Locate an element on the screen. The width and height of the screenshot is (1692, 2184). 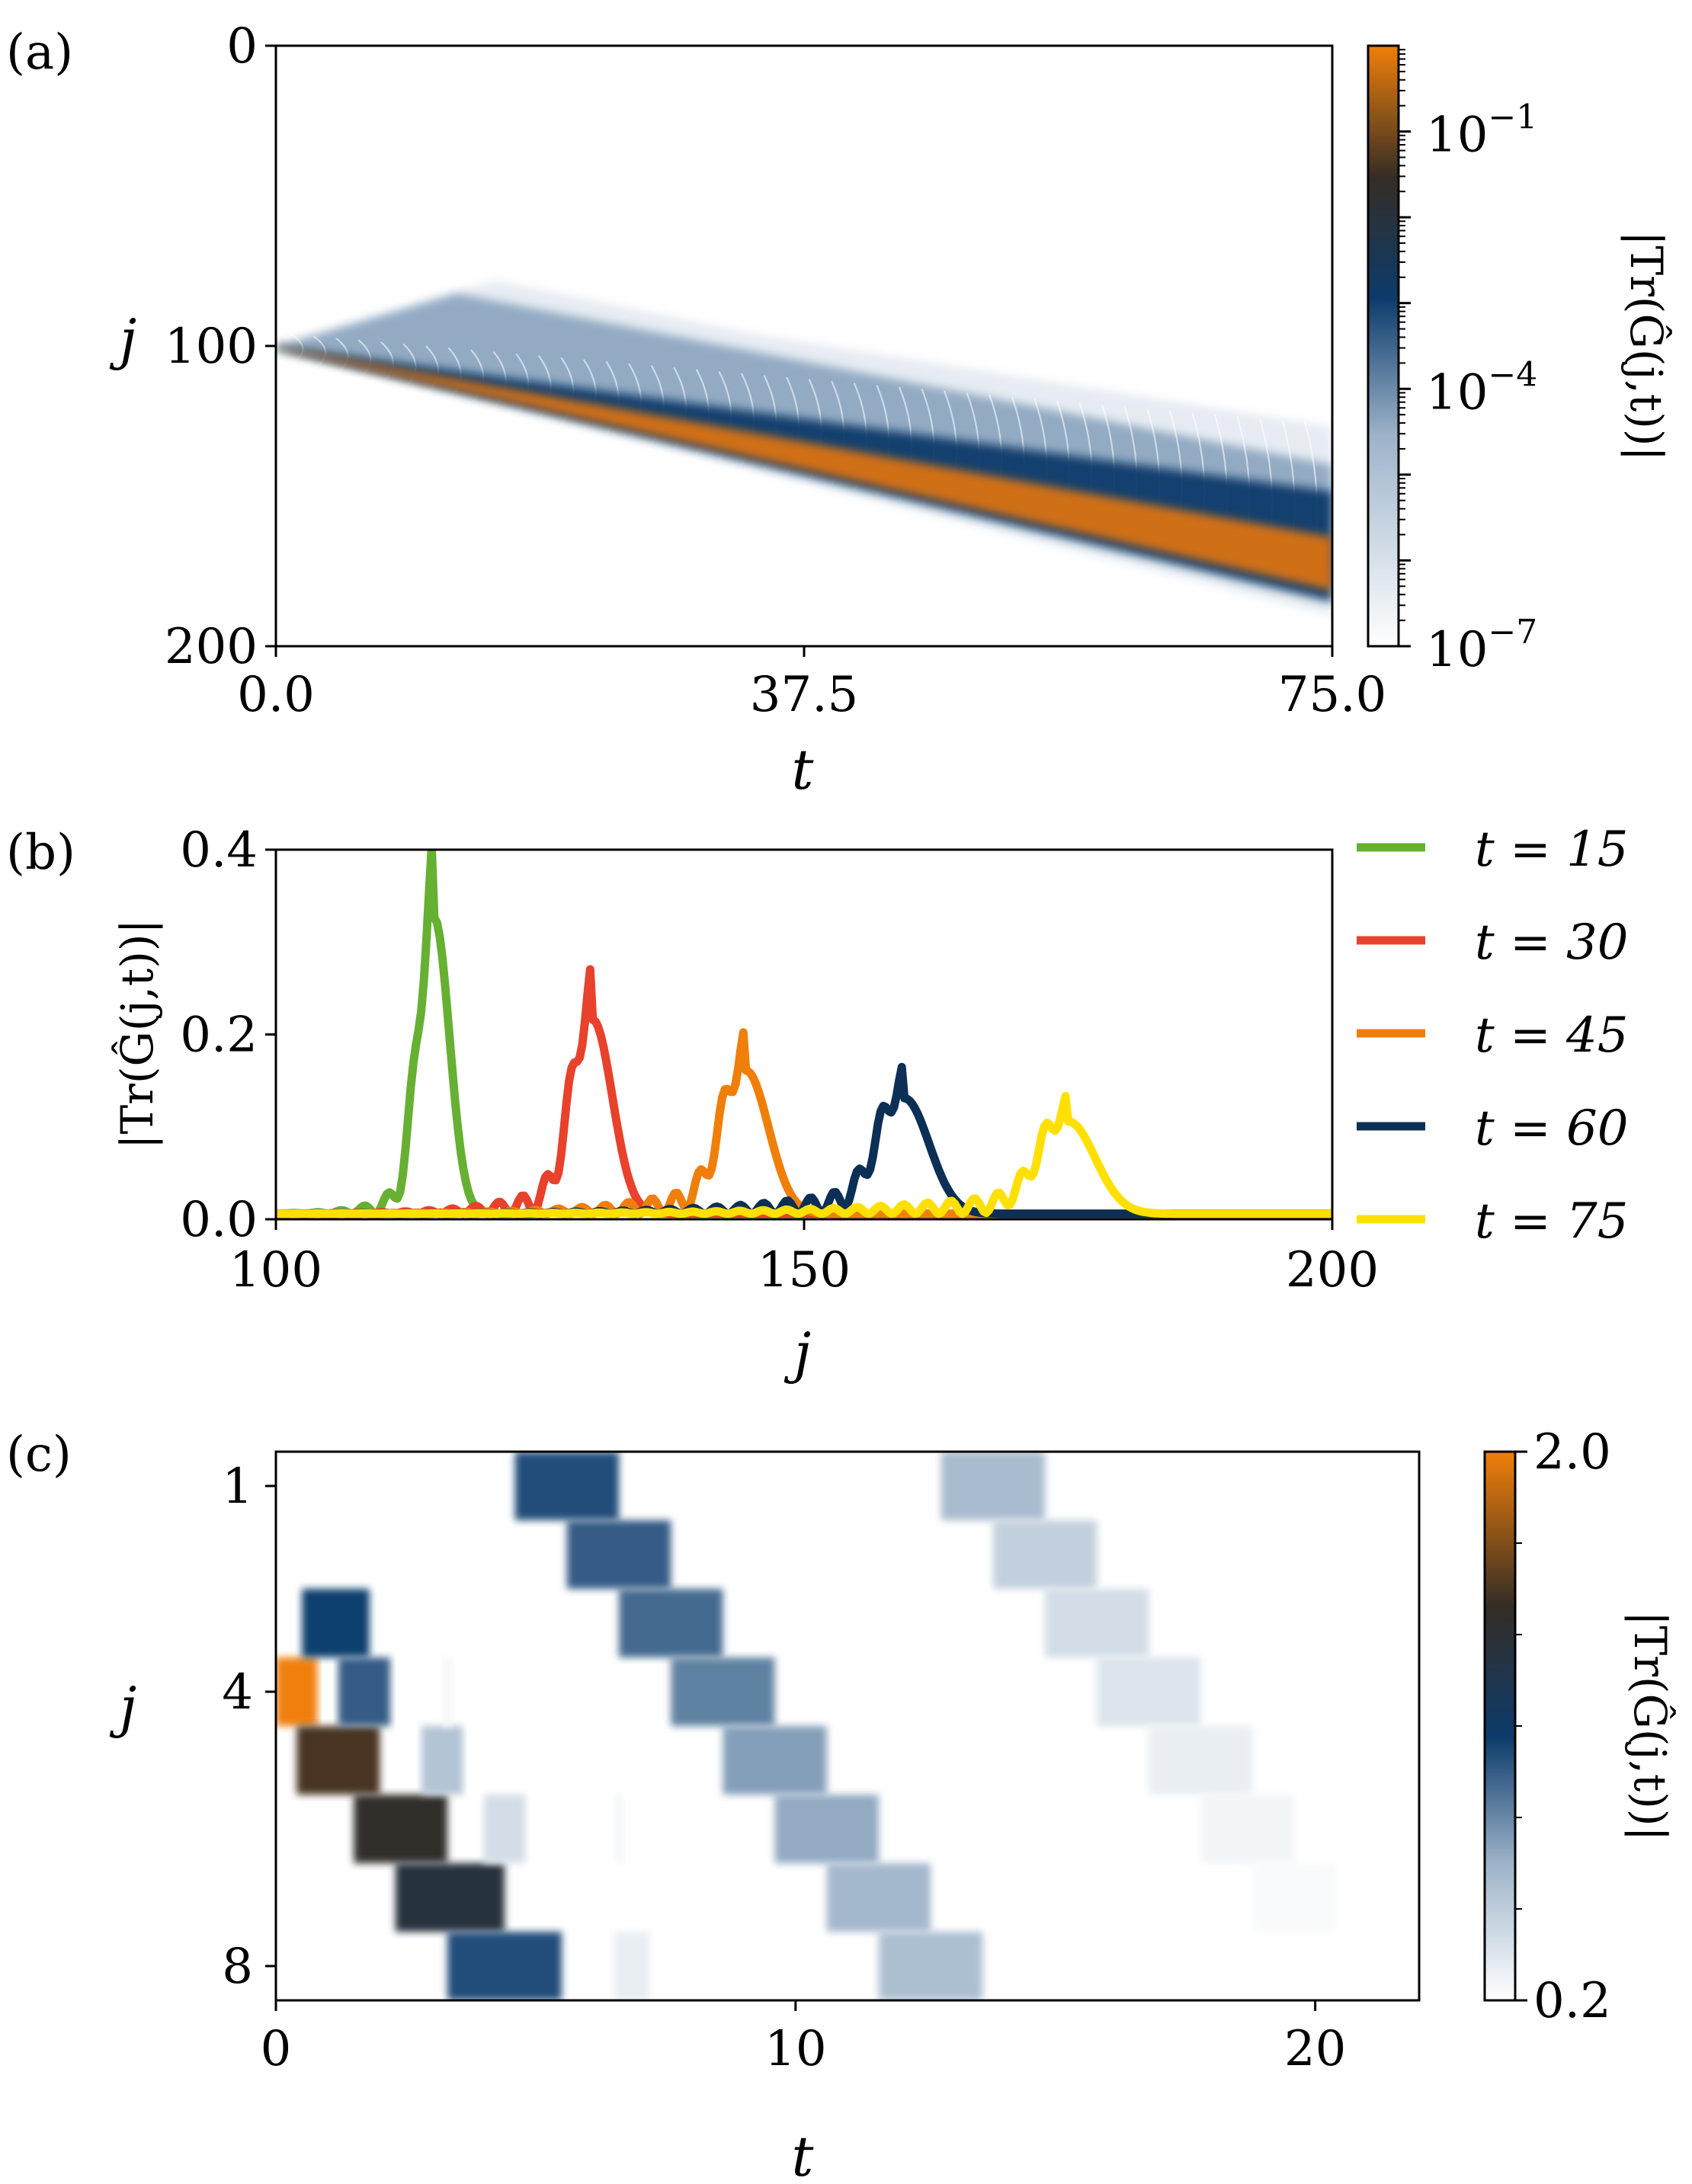
ytick-label-b-0: 0.0 is located at coordinates (219, 1220).